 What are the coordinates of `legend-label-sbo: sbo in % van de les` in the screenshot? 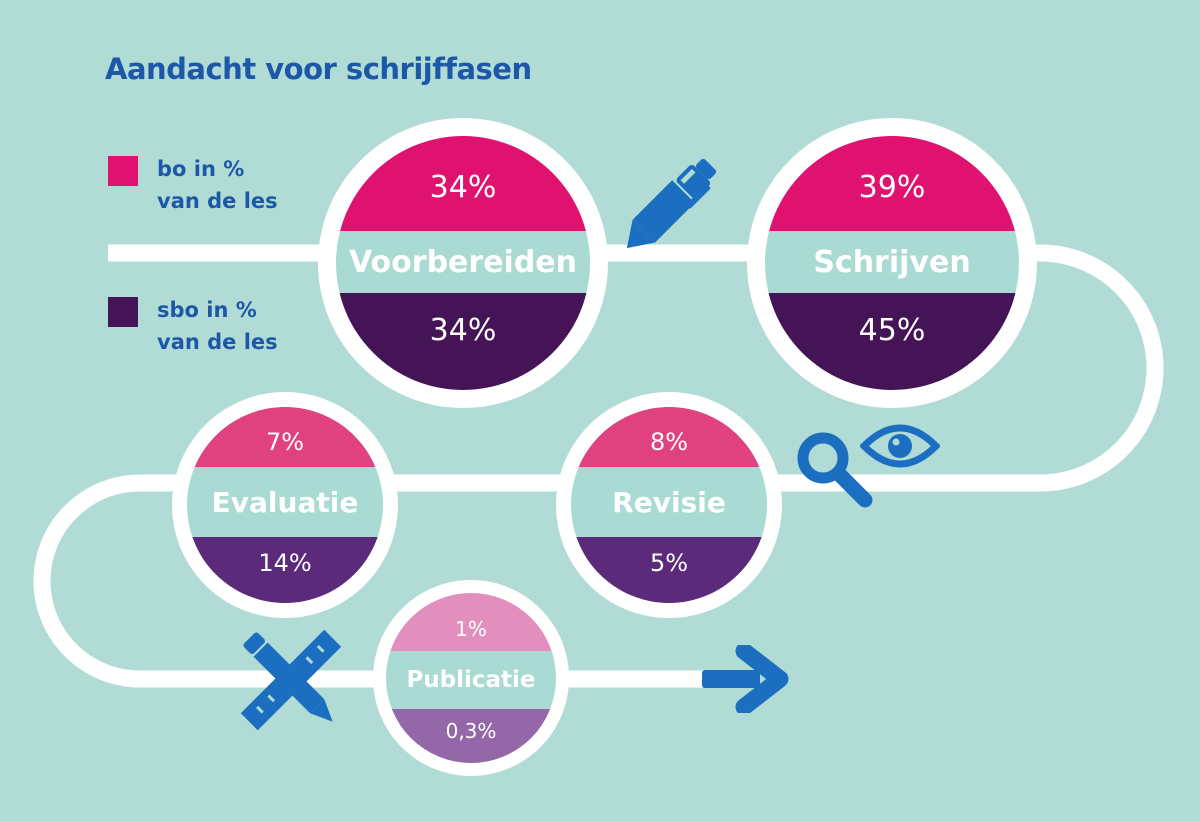 It's located at (247, 326).